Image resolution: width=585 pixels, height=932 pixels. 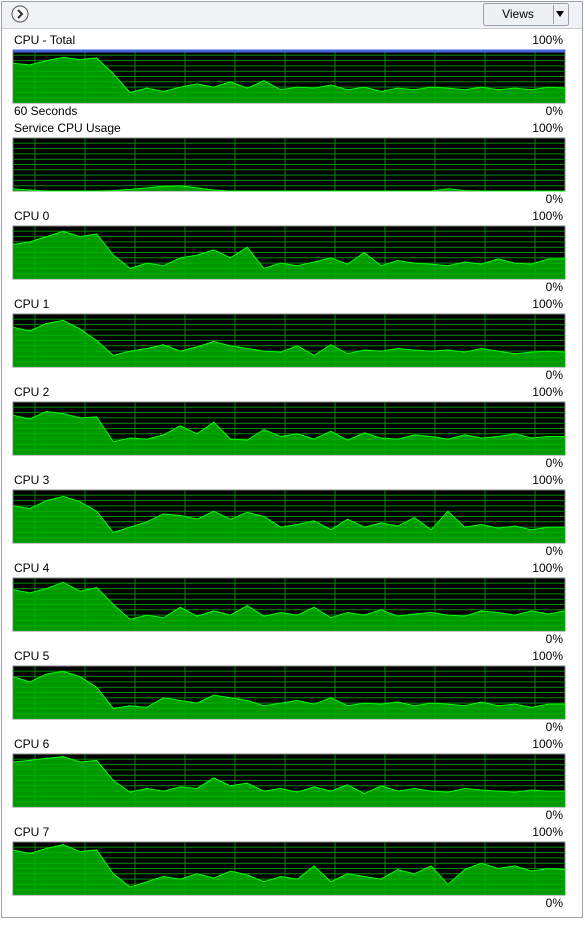 I want to click on graph-title: CPU 4, so click(x=32, y=568).